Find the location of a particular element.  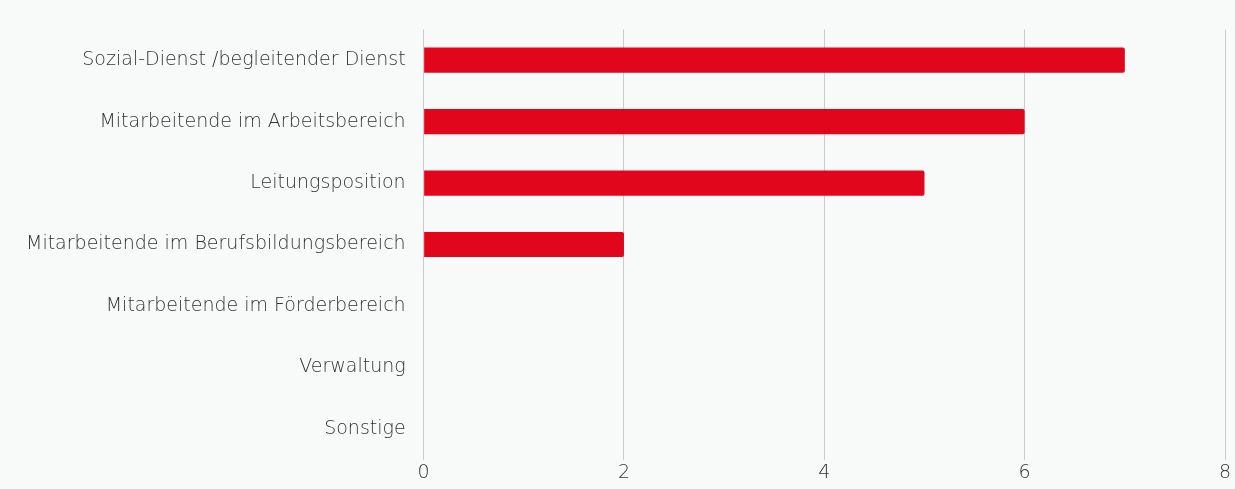

x-tick-label: 8 is located at coordinates (1225, 470).